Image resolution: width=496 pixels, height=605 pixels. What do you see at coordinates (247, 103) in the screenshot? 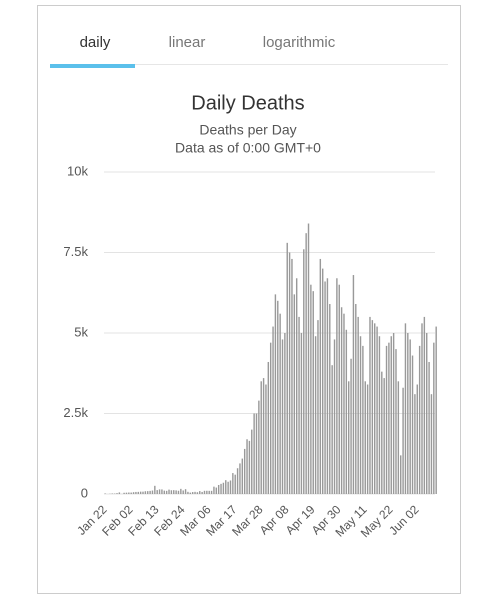
I see `chart-title: Daily Deaths` at bounding box center [247, 103].